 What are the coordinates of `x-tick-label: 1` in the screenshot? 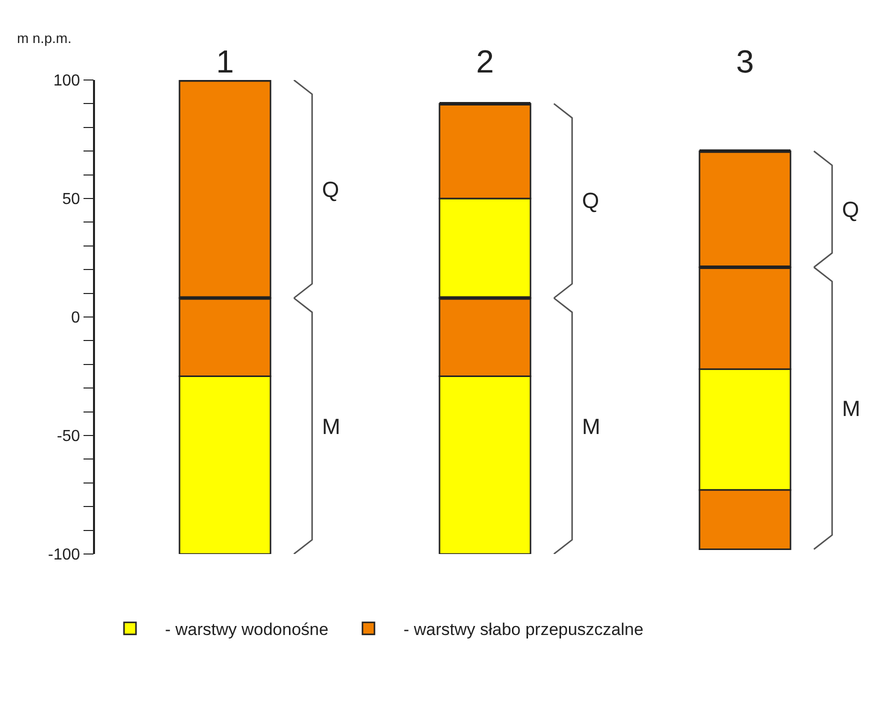 It's located at (225, 62).